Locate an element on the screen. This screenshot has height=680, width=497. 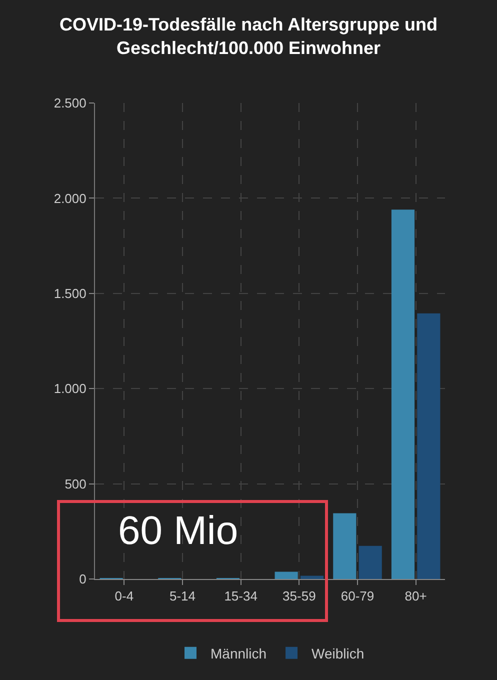
x-tick-label: 80+ is located at coordinates (415, 596).